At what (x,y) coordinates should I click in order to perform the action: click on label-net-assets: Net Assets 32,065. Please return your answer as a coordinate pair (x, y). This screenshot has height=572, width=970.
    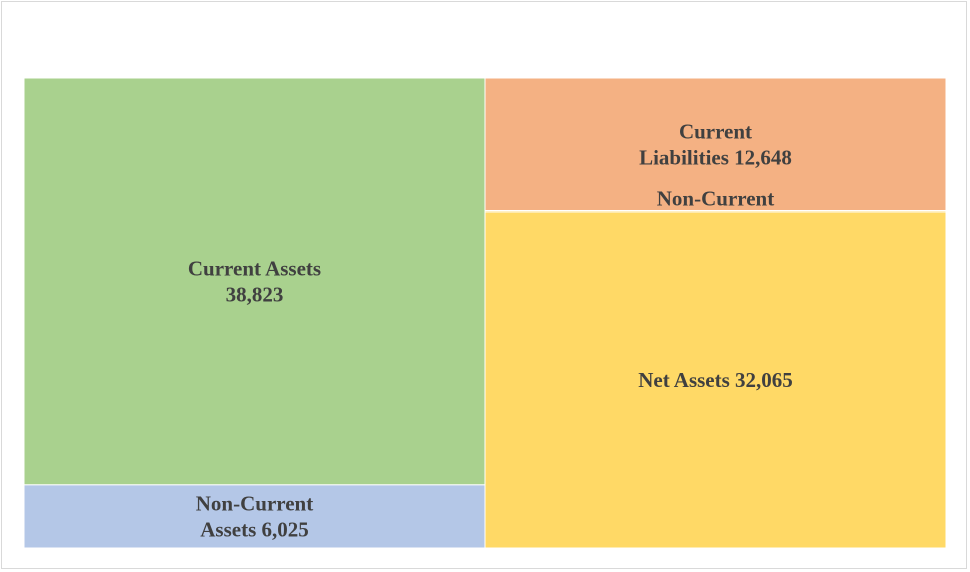
    Looking at the image, I should click on (715, 380).